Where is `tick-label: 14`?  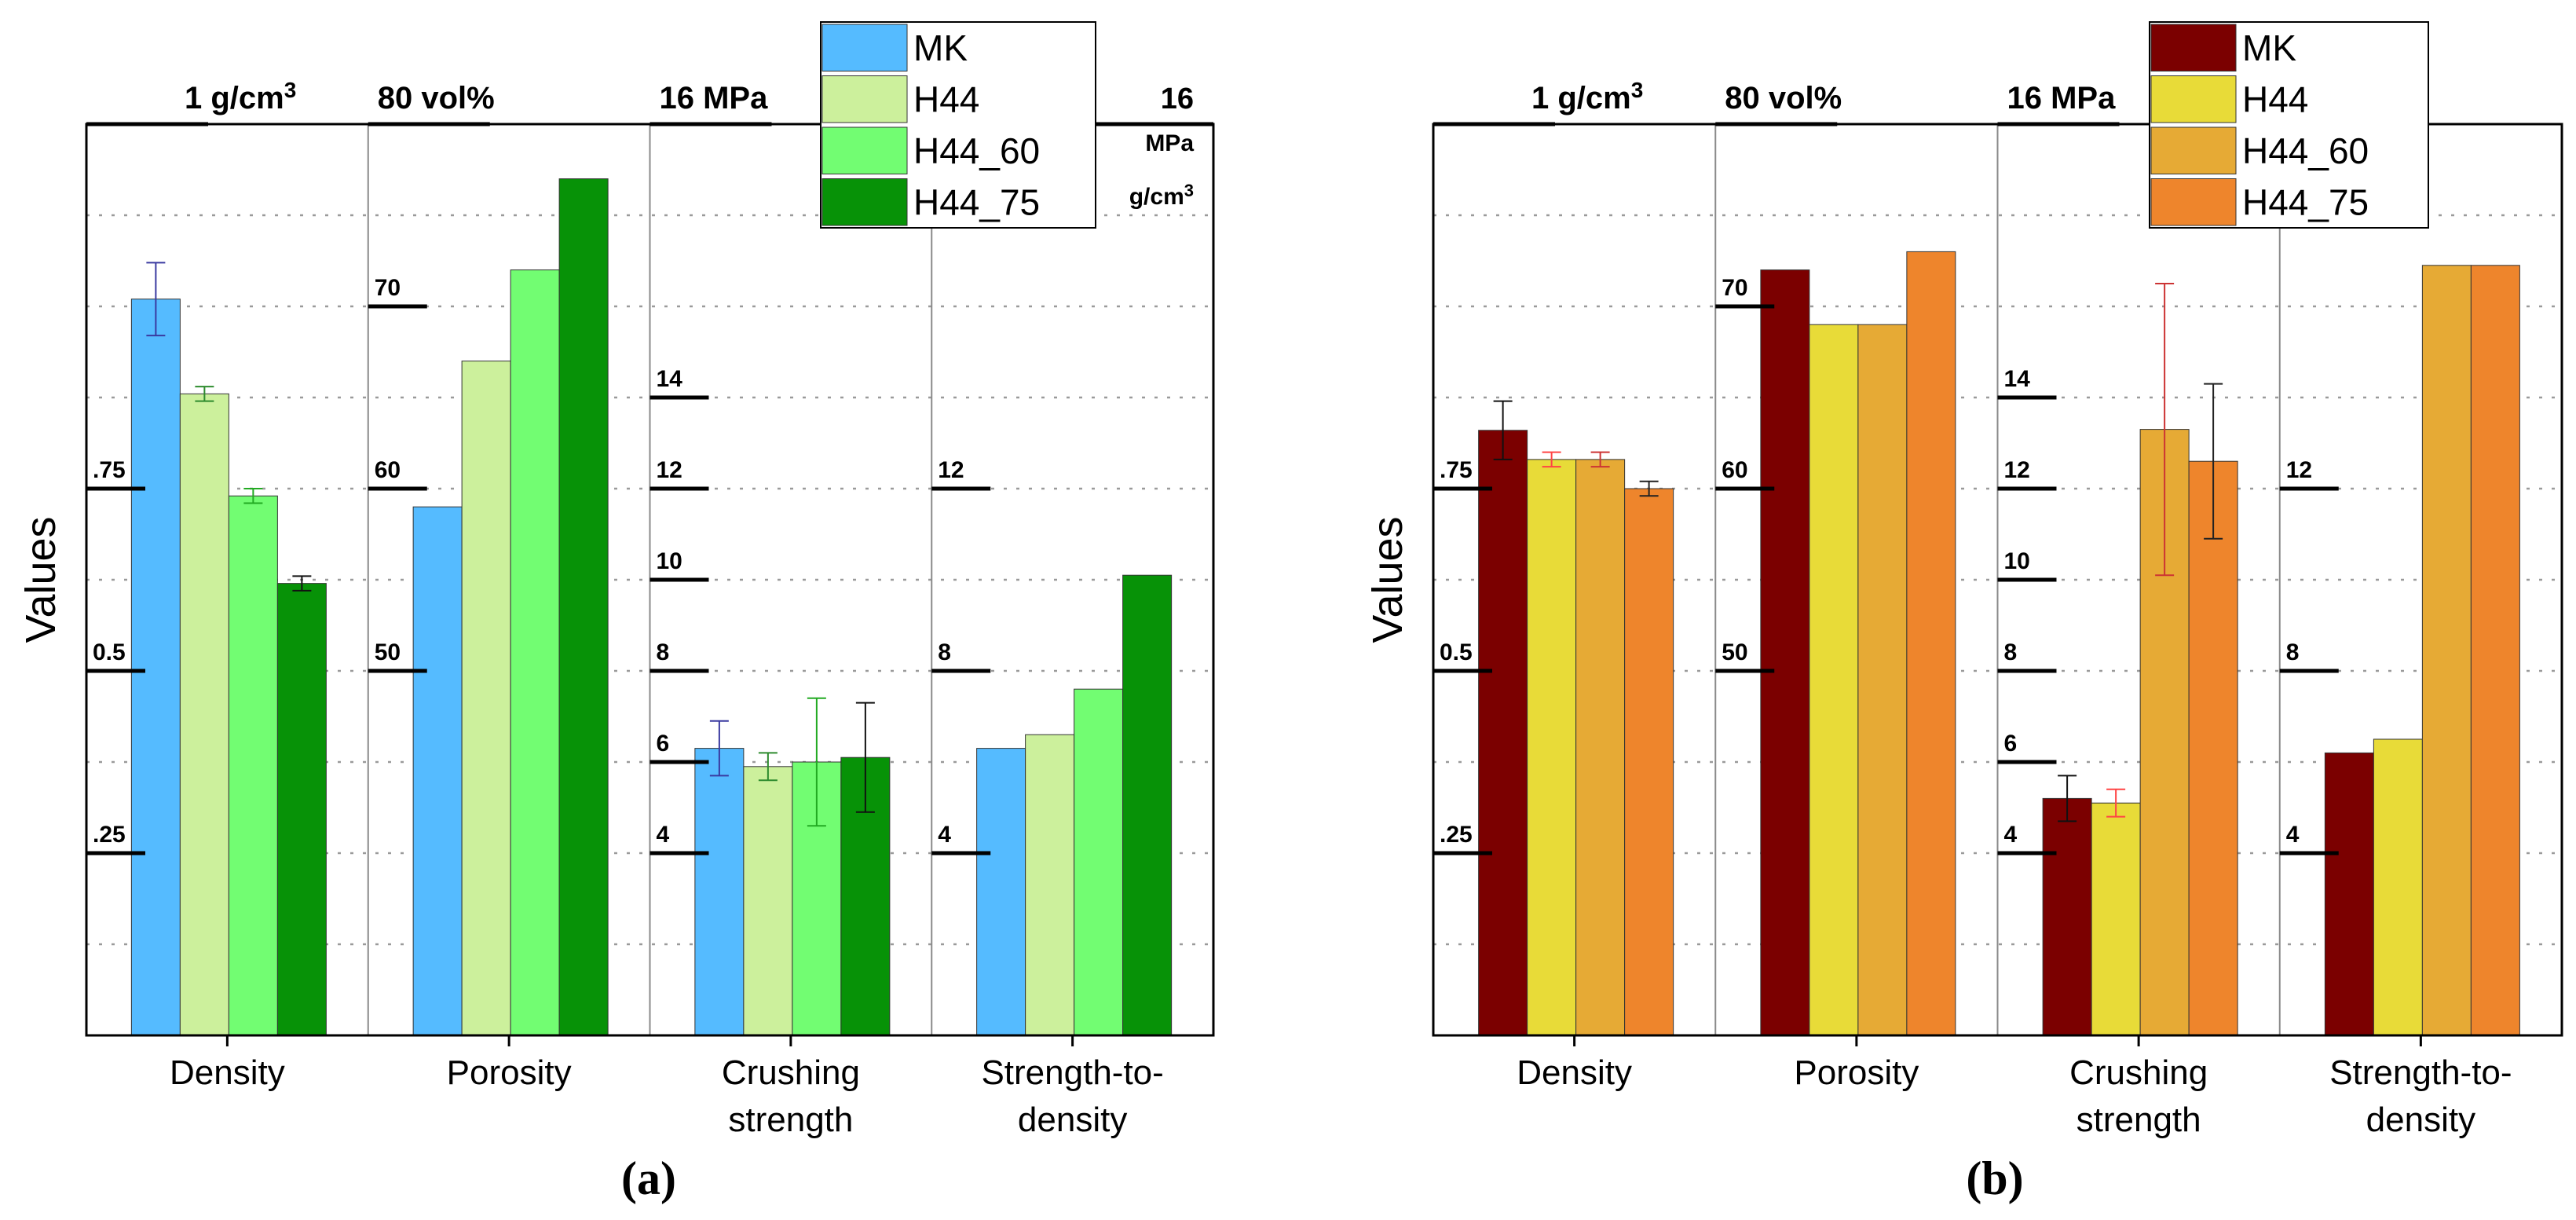
tick-label: 14 is located at coordinates (670, 379).